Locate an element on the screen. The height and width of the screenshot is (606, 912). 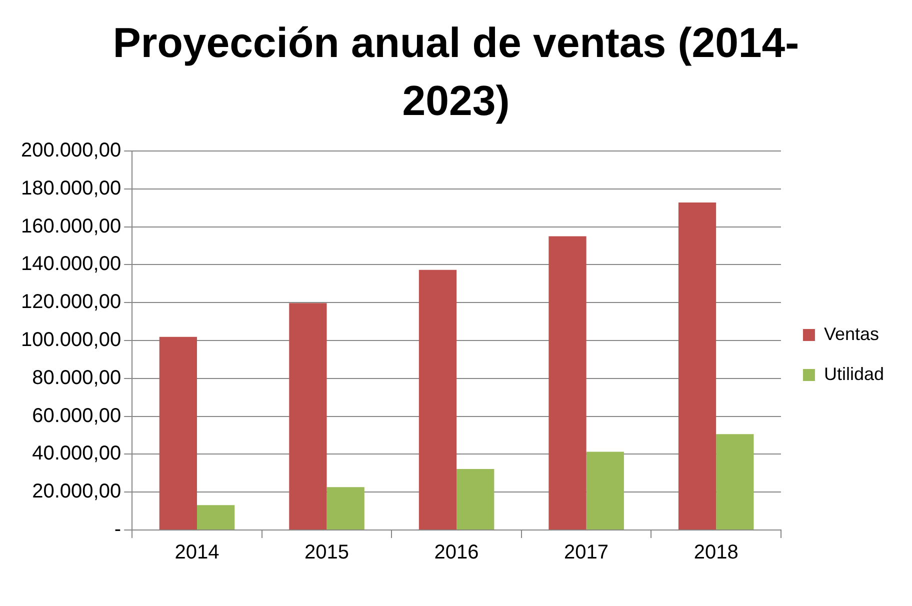
y-tick-label: - is located at coordinates (118, 529).